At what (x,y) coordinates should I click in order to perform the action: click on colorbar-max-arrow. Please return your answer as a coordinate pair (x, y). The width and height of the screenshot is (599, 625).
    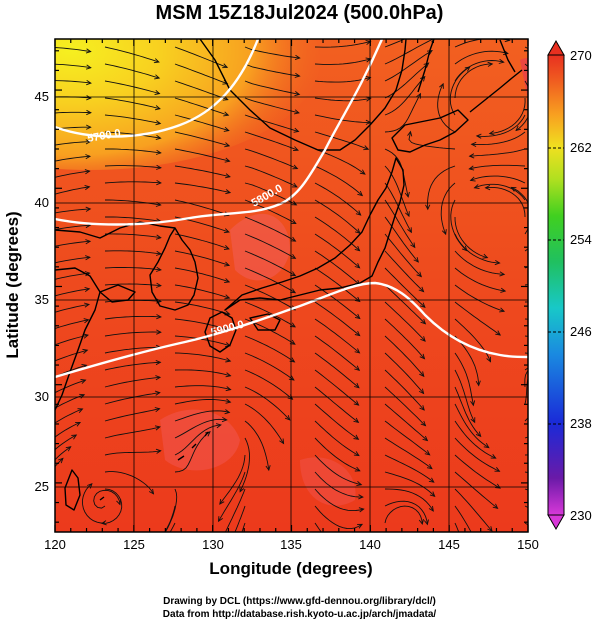
    Looking at the image, I should click on (556, 47).